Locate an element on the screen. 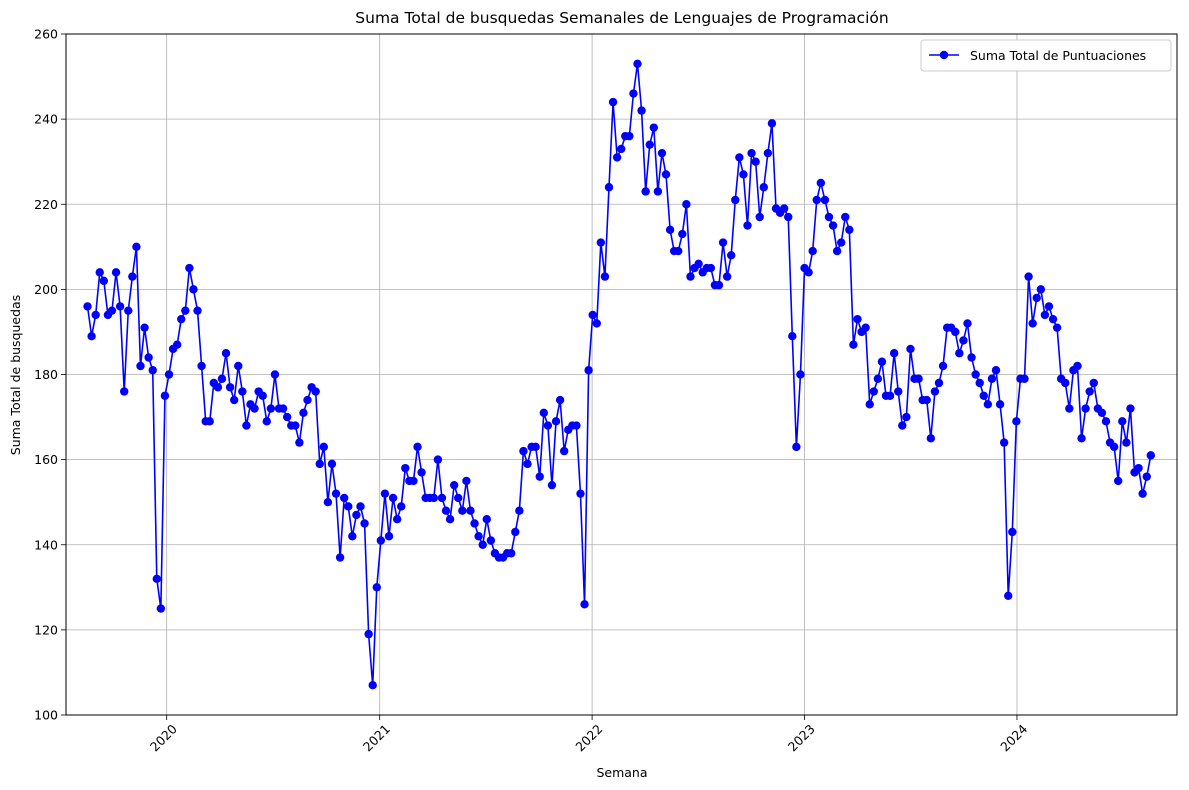 Image resolution: width=1189 pixels, height=790 pixels. y-tick-label: 180 is located at coordinates (46, 374).